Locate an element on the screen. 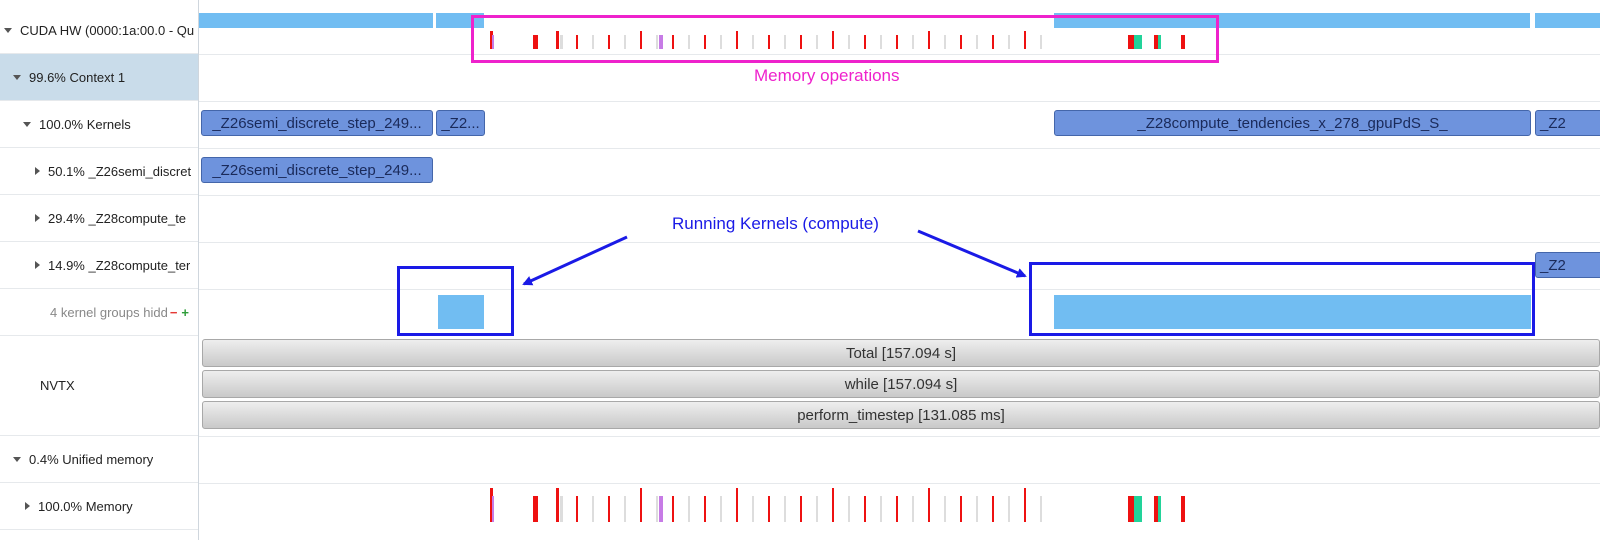 This screenshot has width=1600, height=540. kernel-compute-tendencies: _Z28compute_tendencies_x_278_gpuPdS_S_ is located at coordinates (1292, 123).